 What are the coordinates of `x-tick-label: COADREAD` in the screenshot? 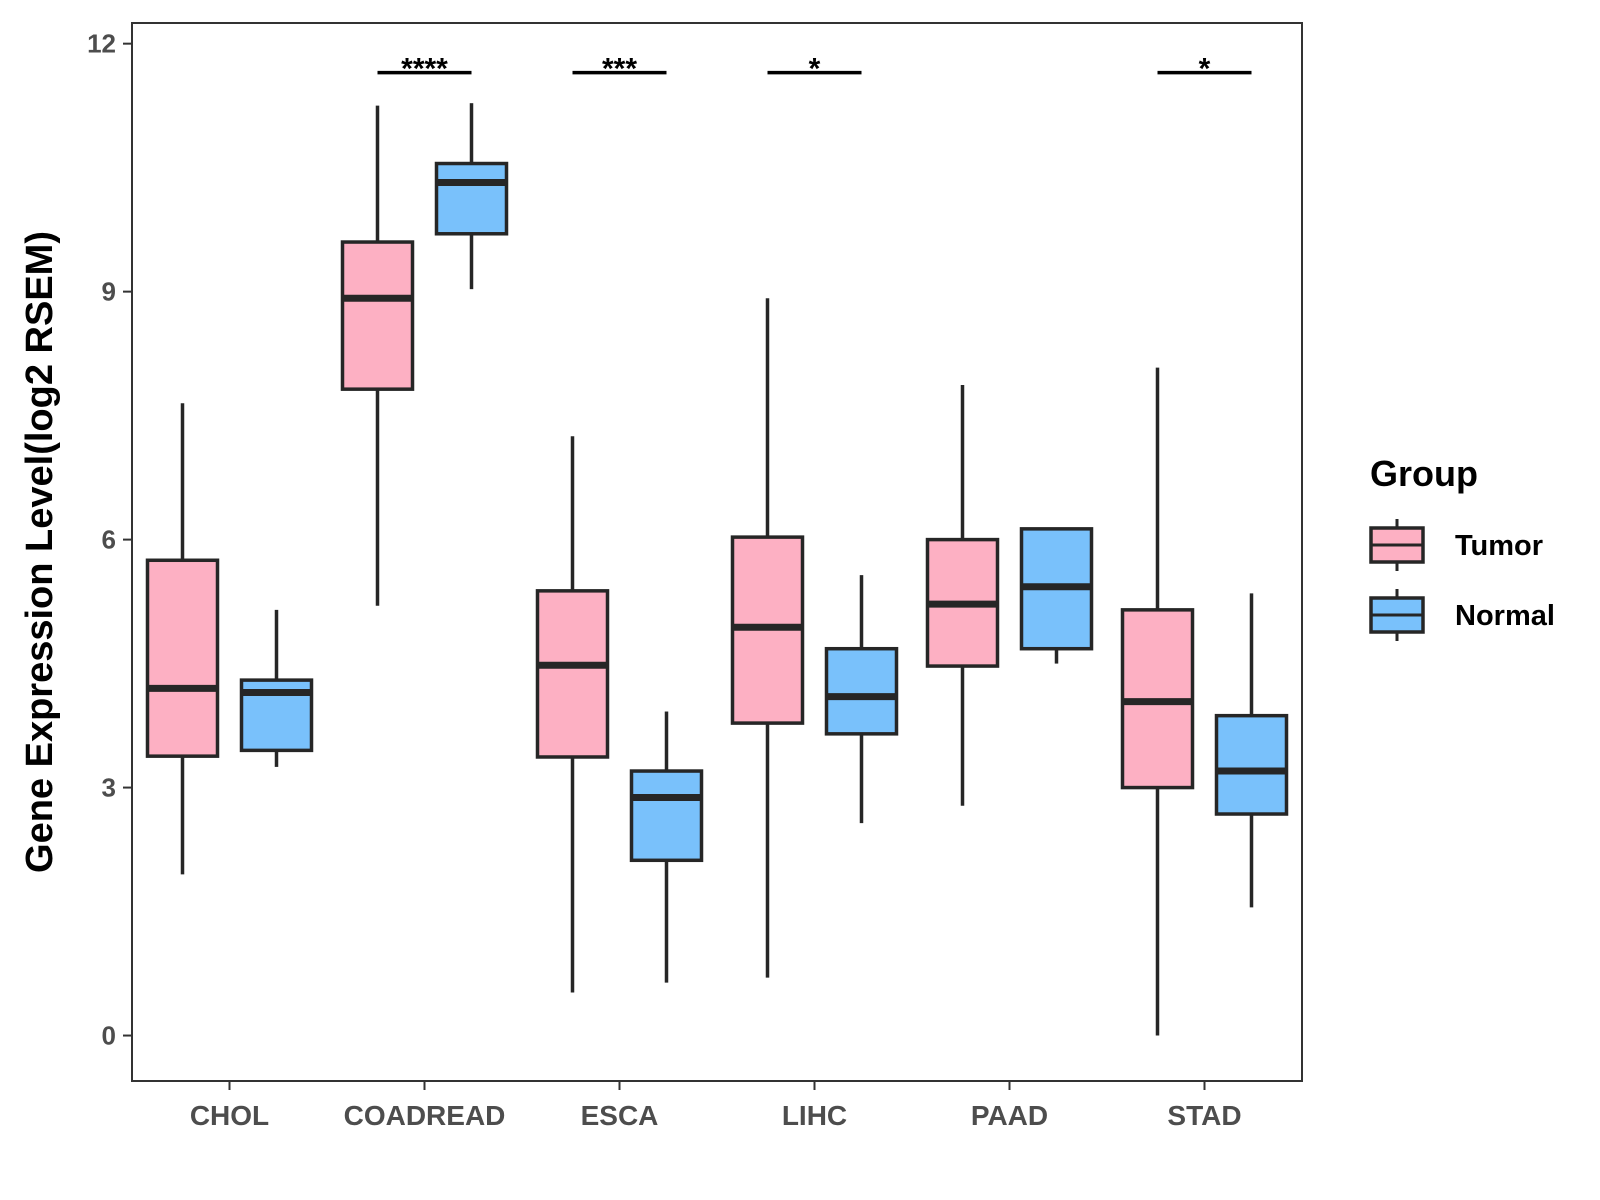 It's located at (425, 1115).